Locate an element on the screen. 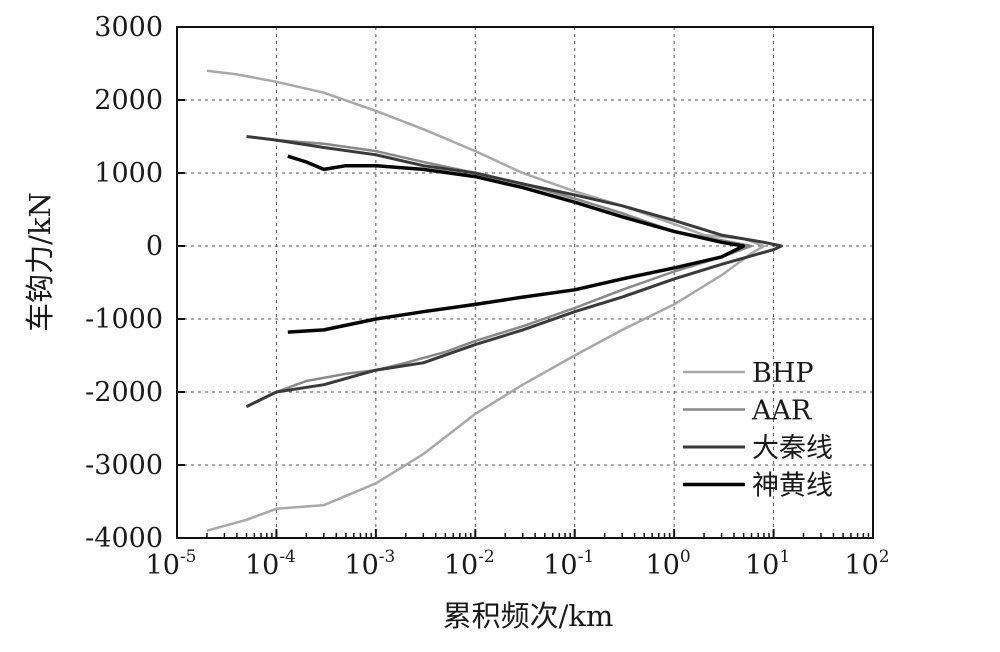 The width and height of the screenshot is (1000, 652). x-tick-label: 10⁻⁵ is located at coordinates (171, 564).